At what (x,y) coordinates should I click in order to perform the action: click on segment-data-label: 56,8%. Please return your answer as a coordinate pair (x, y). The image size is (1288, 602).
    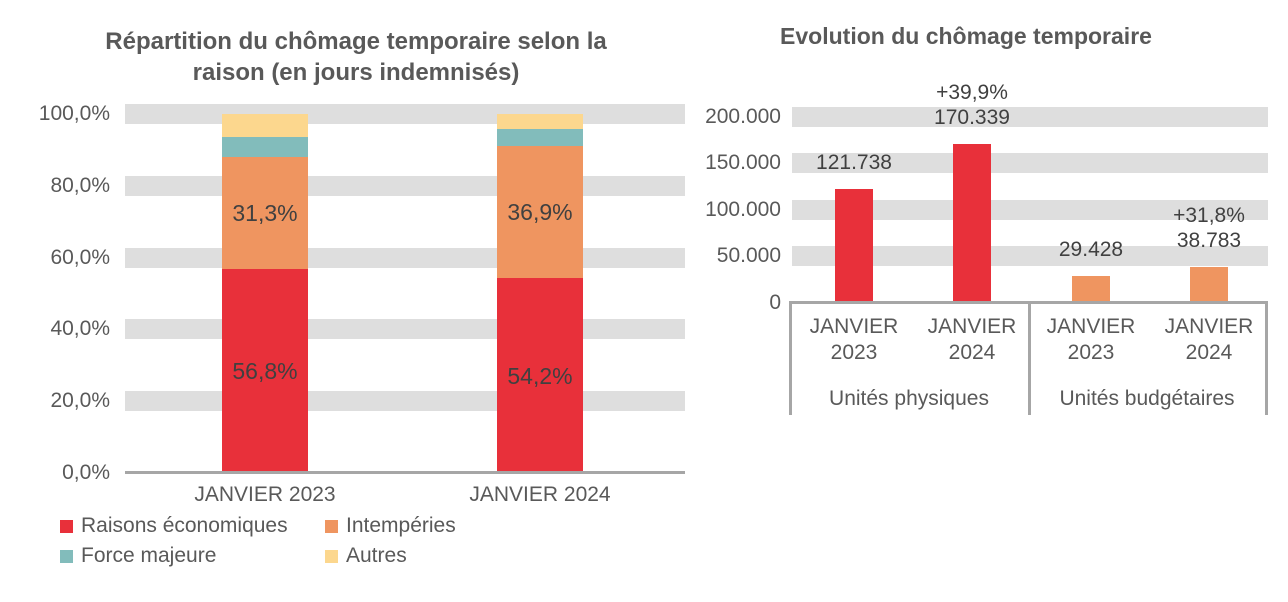
    Looking at the image, I should click on (265, 371).